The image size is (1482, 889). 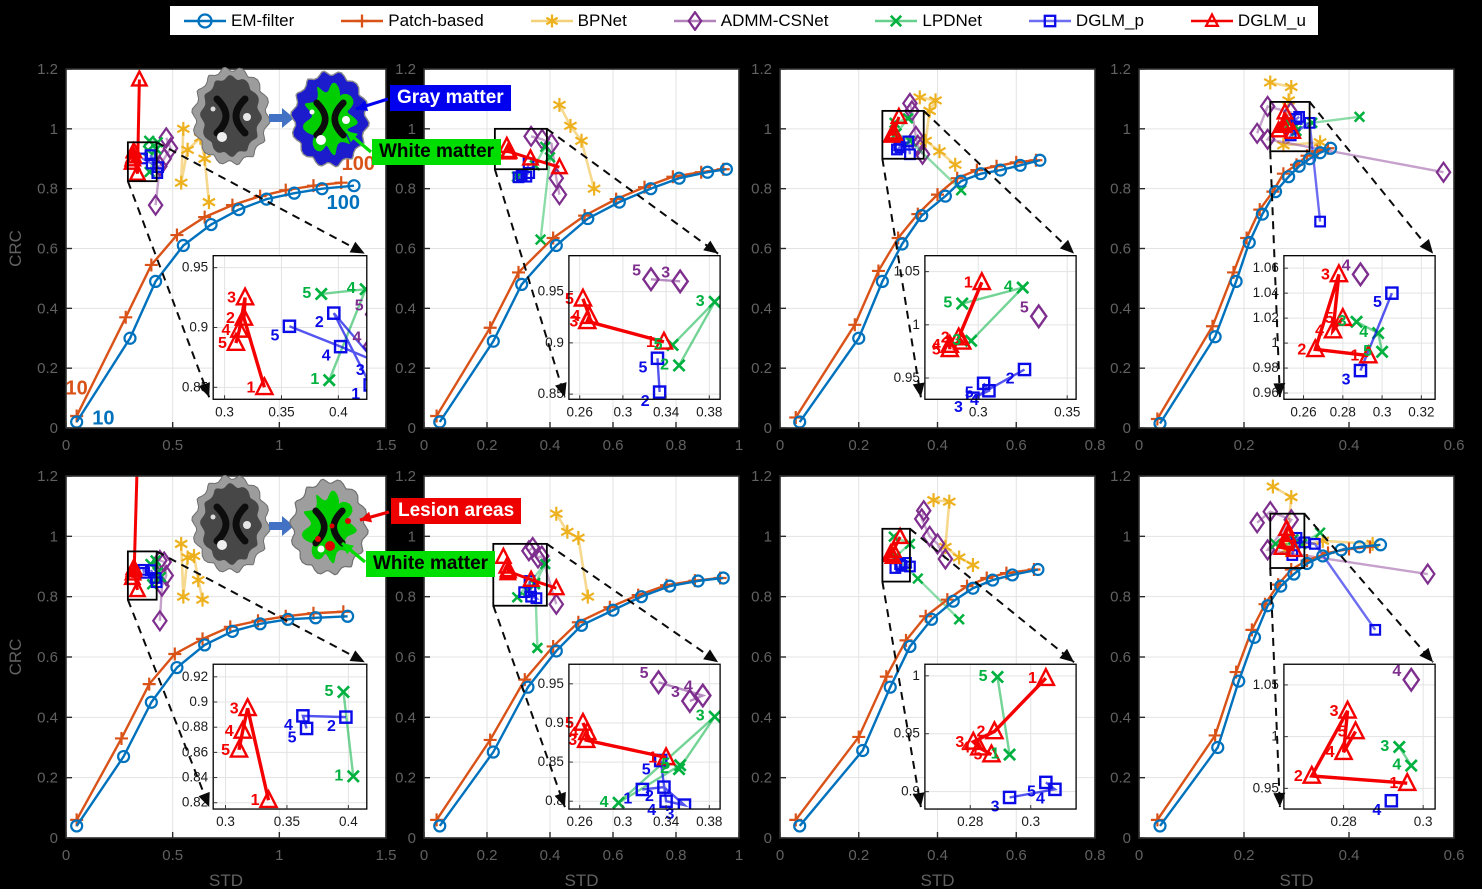 I want to click on annotation-white-matter-top: White matter, so click(x=437, y=152).